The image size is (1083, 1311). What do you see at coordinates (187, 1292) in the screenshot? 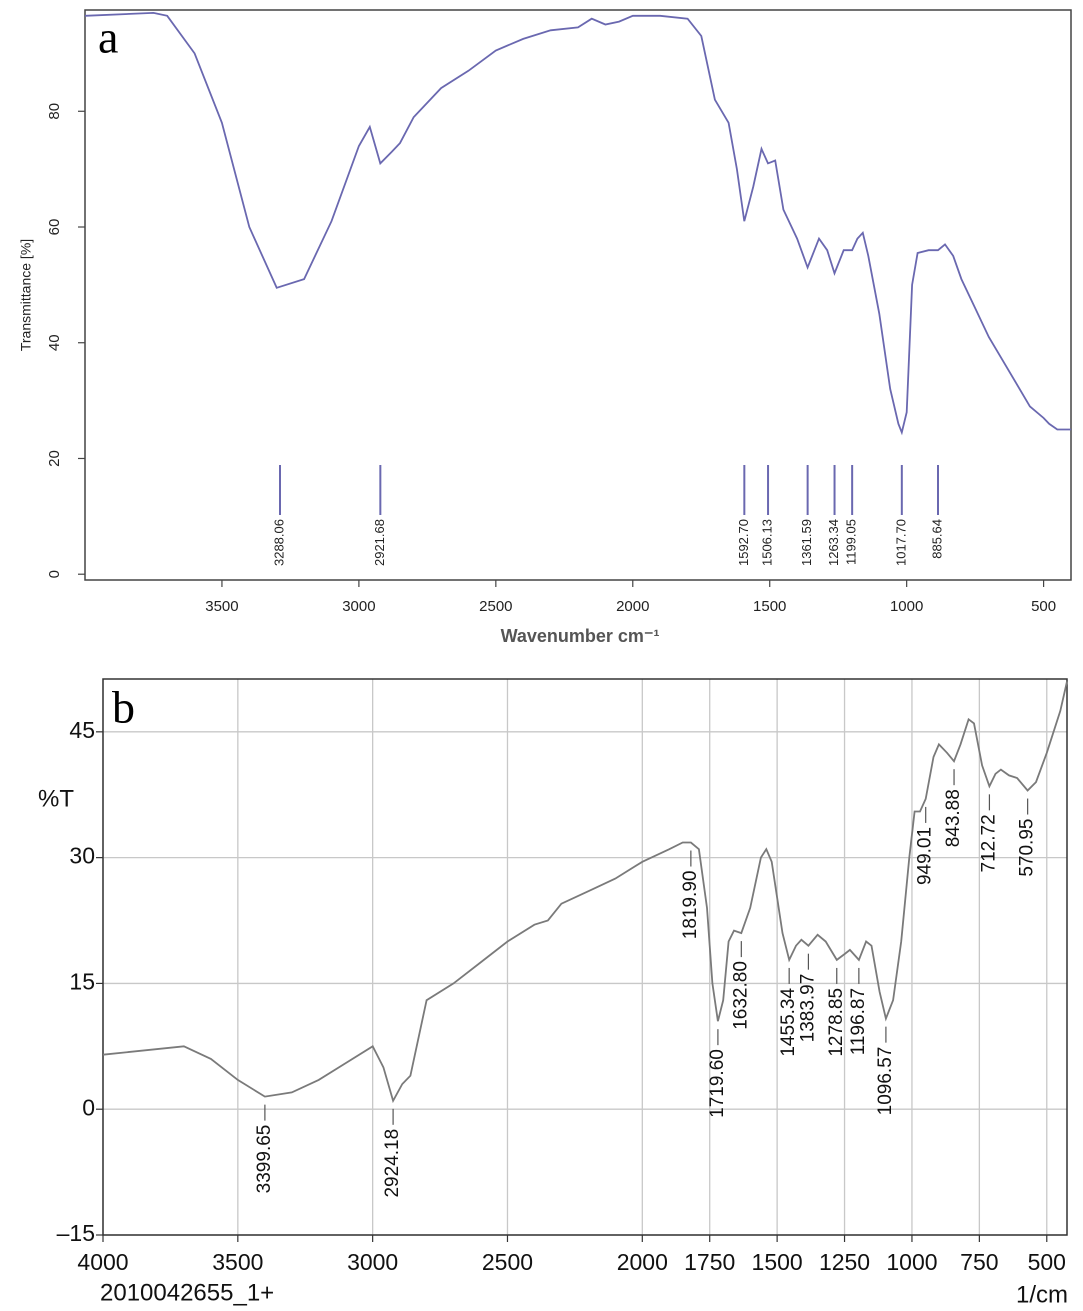
I see `sample-id: 2010042655_1+` at bounding box center [187, 1292].